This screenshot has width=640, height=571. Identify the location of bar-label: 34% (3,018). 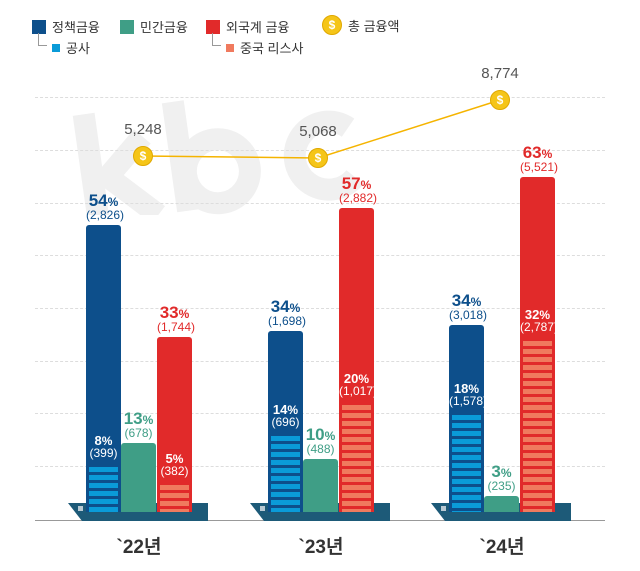
(468, 306).